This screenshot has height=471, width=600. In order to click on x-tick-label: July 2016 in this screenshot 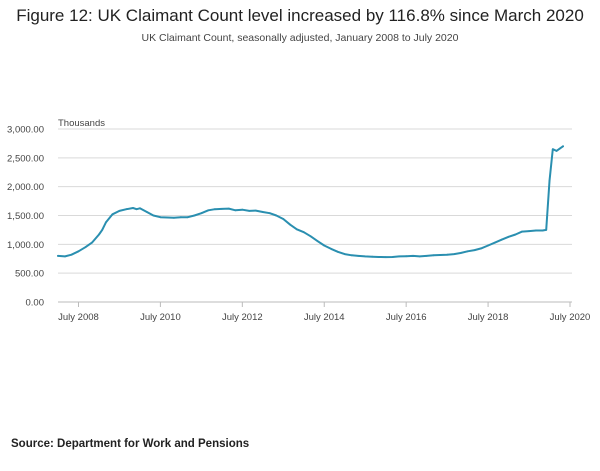, I will do `click(406, 317)`.